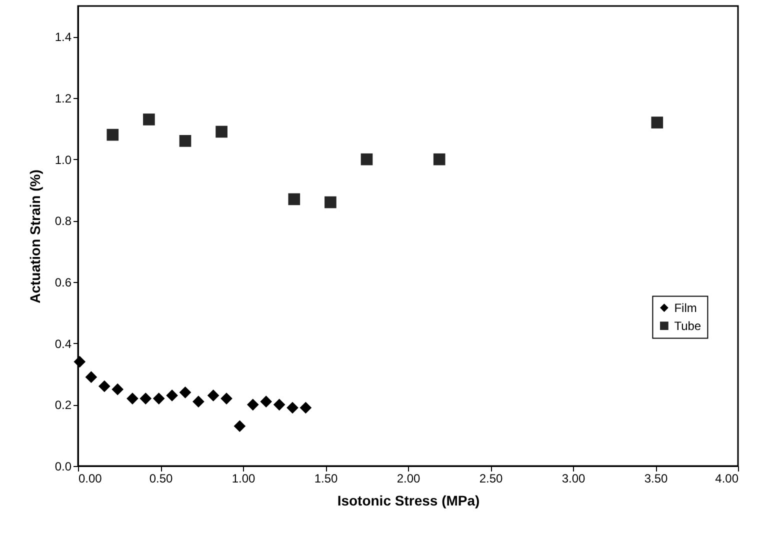 The image size is (766, 535). Describe the element at coordinates (656, 479) in the screenshot. I see `x-tick-label: 3.50` at that location.